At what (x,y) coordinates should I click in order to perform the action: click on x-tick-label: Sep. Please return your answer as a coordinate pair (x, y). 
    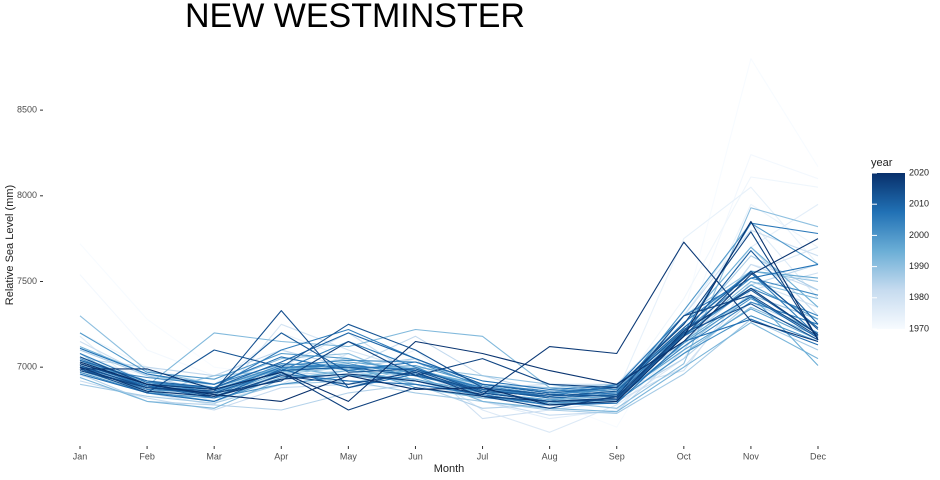
    Looking at the image, I should click on (617, 456).